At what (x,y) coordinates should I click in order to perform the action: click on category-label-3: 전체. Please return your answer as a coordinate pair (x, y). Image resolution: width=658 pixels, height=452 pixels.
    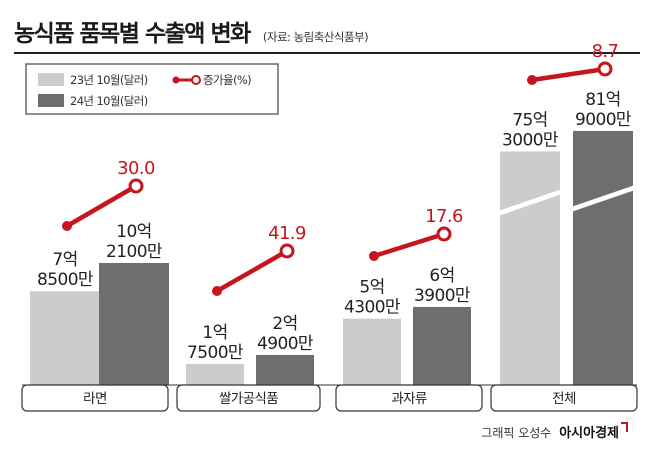
    Looking at the image, I should click on (564, 399).